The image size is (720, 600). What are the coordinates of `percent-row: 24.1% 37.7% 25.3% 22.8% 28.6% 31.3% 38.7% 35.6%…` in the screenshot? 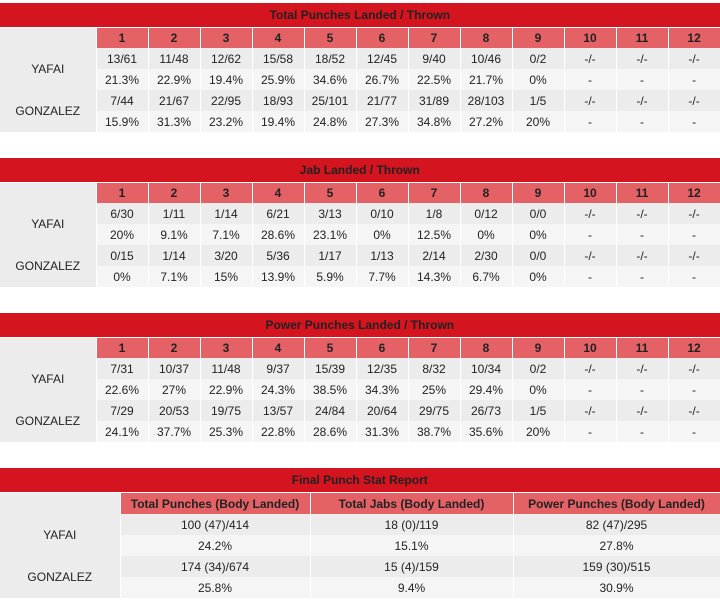 It's located at (360, 431).